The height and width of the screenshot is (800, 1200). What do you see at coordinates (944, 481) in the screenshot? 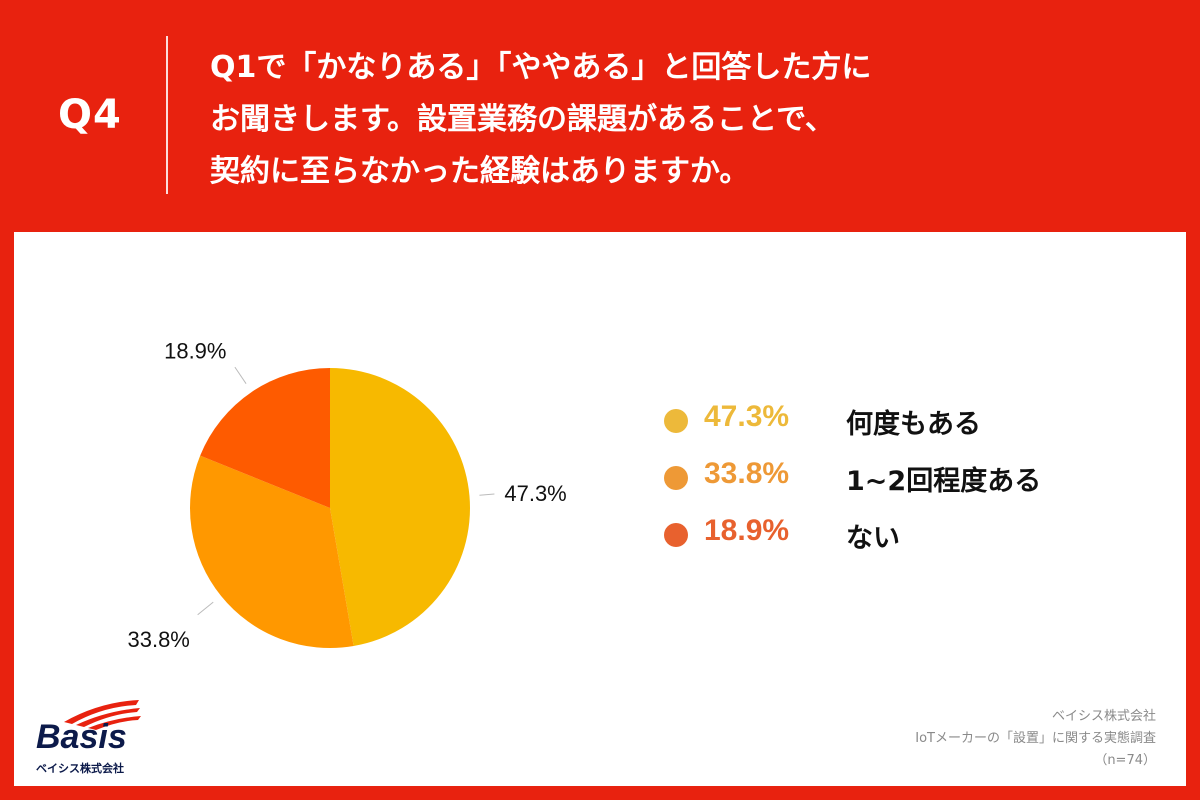
I see `legend-label: 1~2回程度ある` at bounding box center [944, 481].